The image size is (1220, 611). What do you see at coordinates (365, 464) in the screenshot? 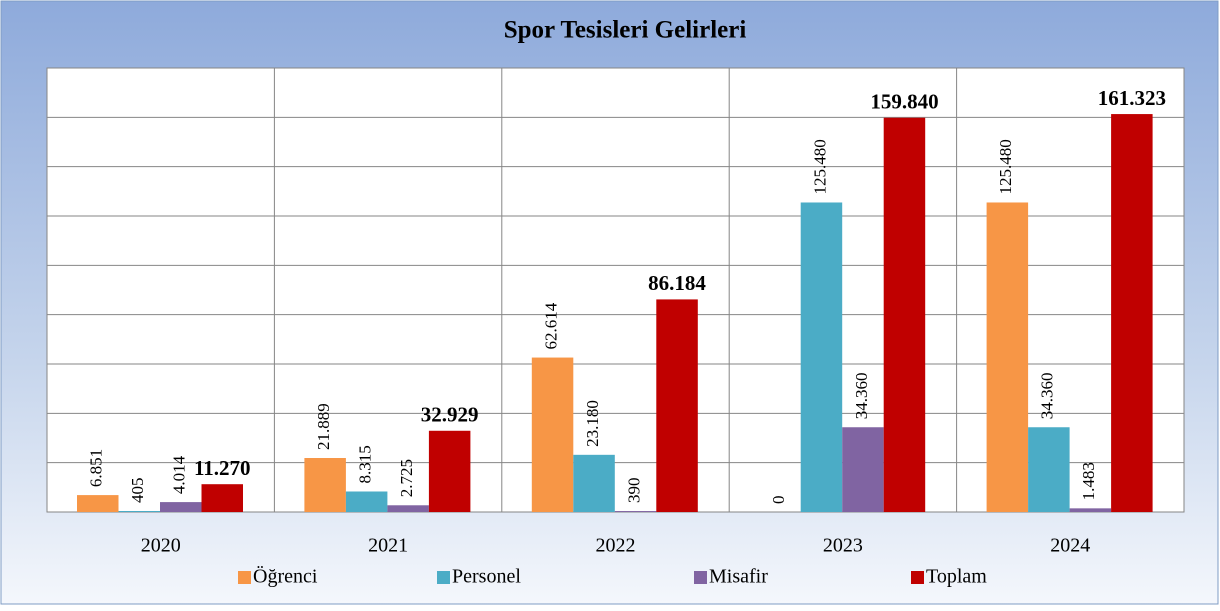
I see `data-label: 8.315` at bounding box center [365, 464].